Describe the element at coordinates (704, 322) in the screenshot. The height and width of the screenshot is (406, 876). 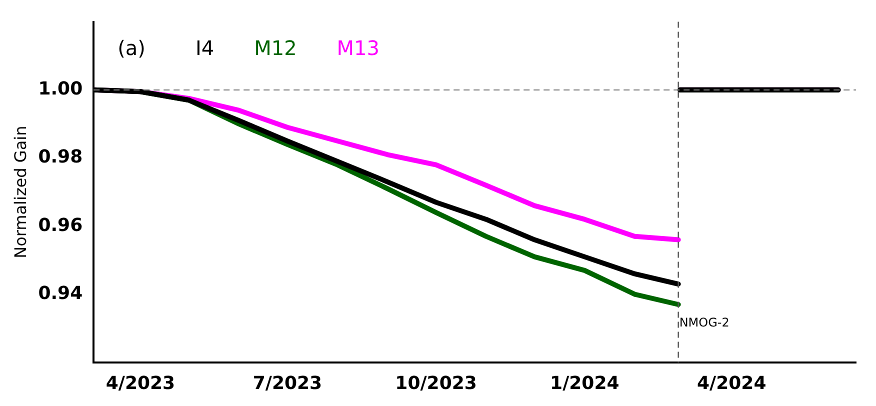
I see `ref-line-label: NMOG-2` at that location.